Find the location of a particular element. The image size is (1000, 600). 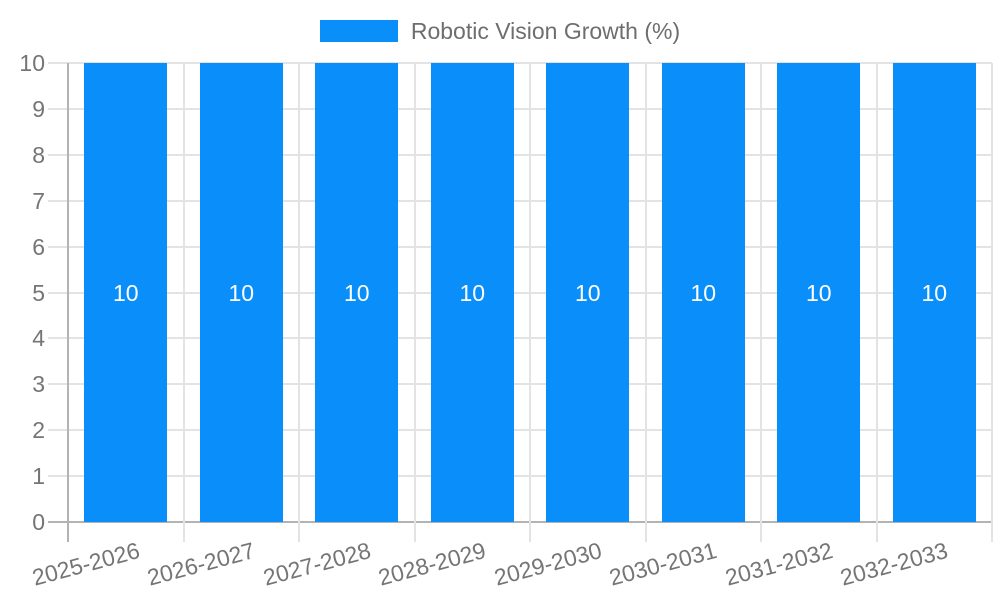

x-tick-label: 2027-2028 is located at coordinates (317, 564).